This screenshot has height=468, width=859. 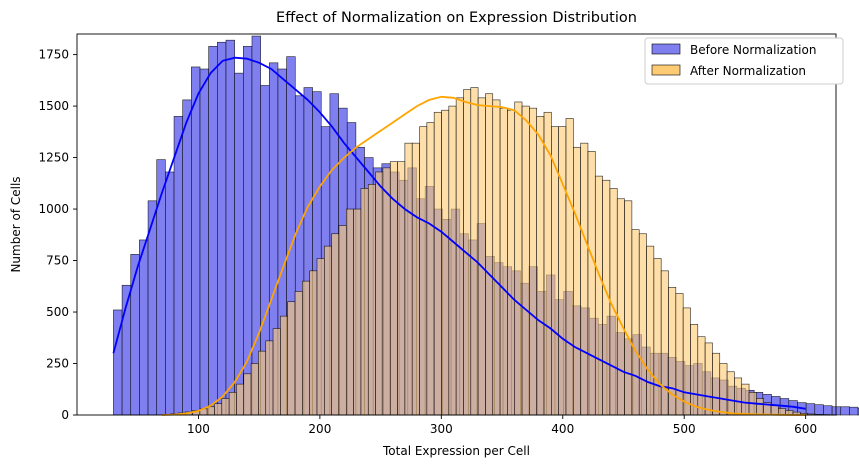 I want to click on y-tick-label: 250, so click(x=57, y=364).